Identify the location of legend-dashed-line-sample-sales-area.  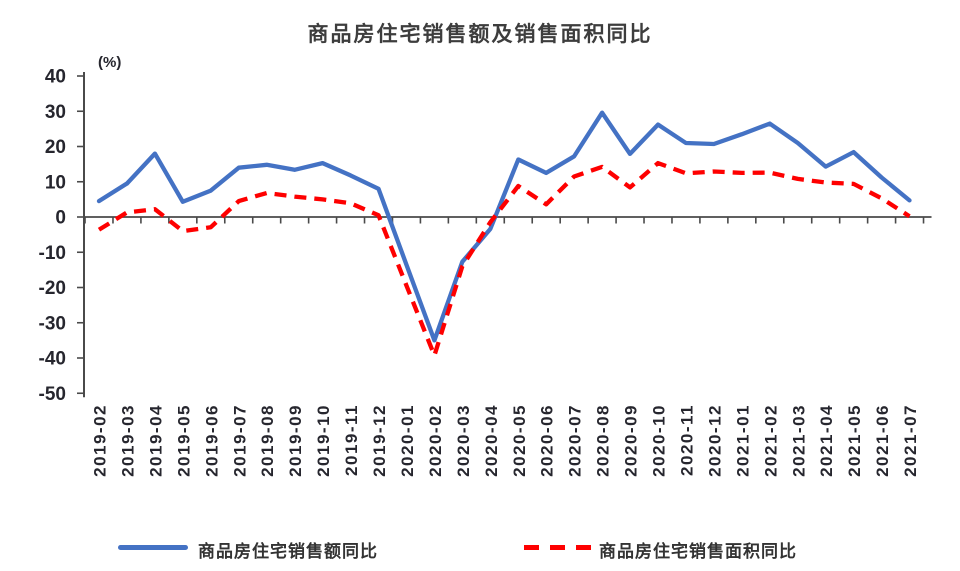
(559, 547).